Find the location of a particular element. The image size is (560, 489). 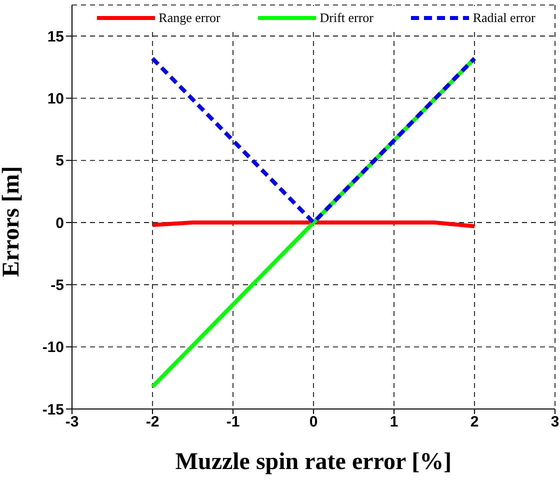

x-tick-label: 1 is located at coordinates (394, 422).